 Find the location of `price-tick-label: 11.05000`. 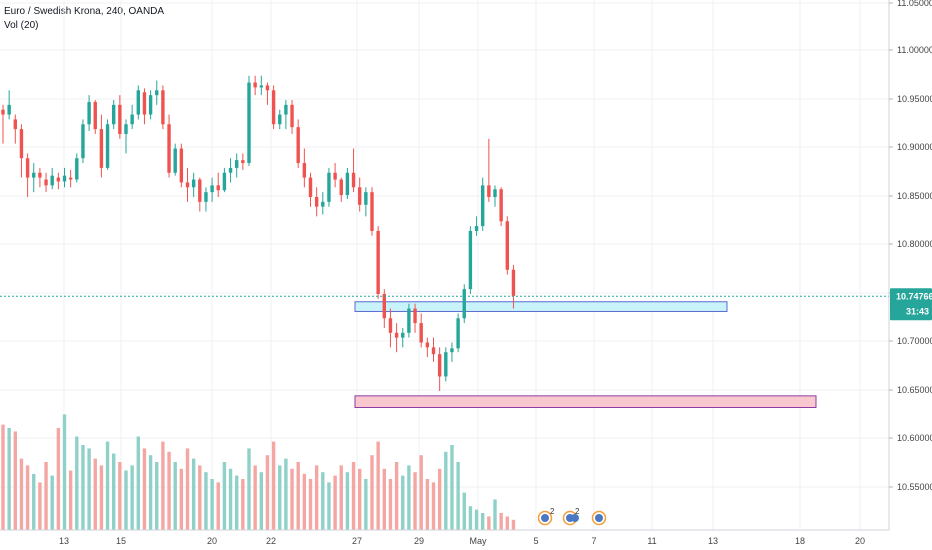

price-tick-label: 11.05000 is located at coordinates (914, 4).